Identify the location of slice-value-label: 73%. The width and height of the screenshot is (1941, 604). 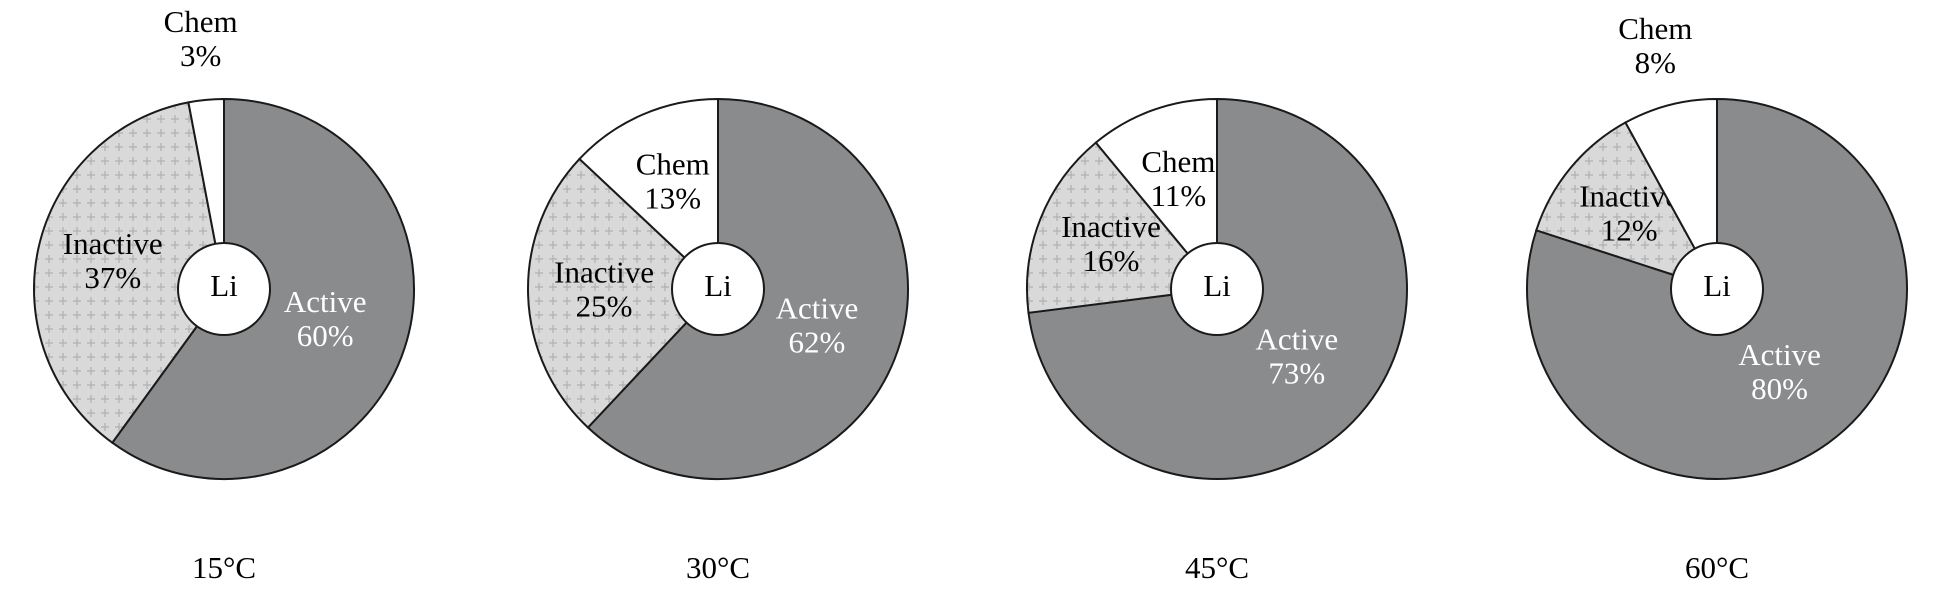
(1296, 372).